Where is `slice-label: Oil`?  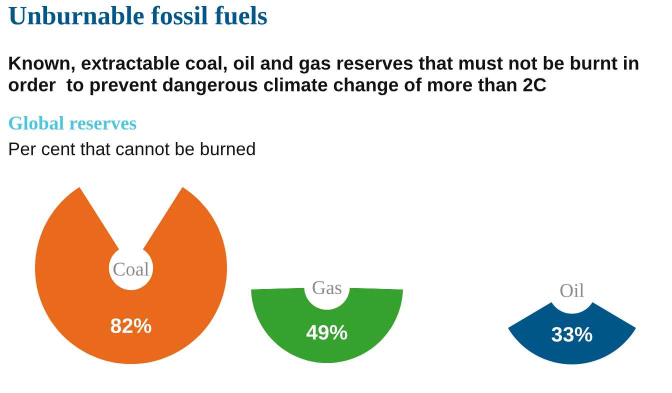 slice-label: Oil is located at coordinates (572, 290).